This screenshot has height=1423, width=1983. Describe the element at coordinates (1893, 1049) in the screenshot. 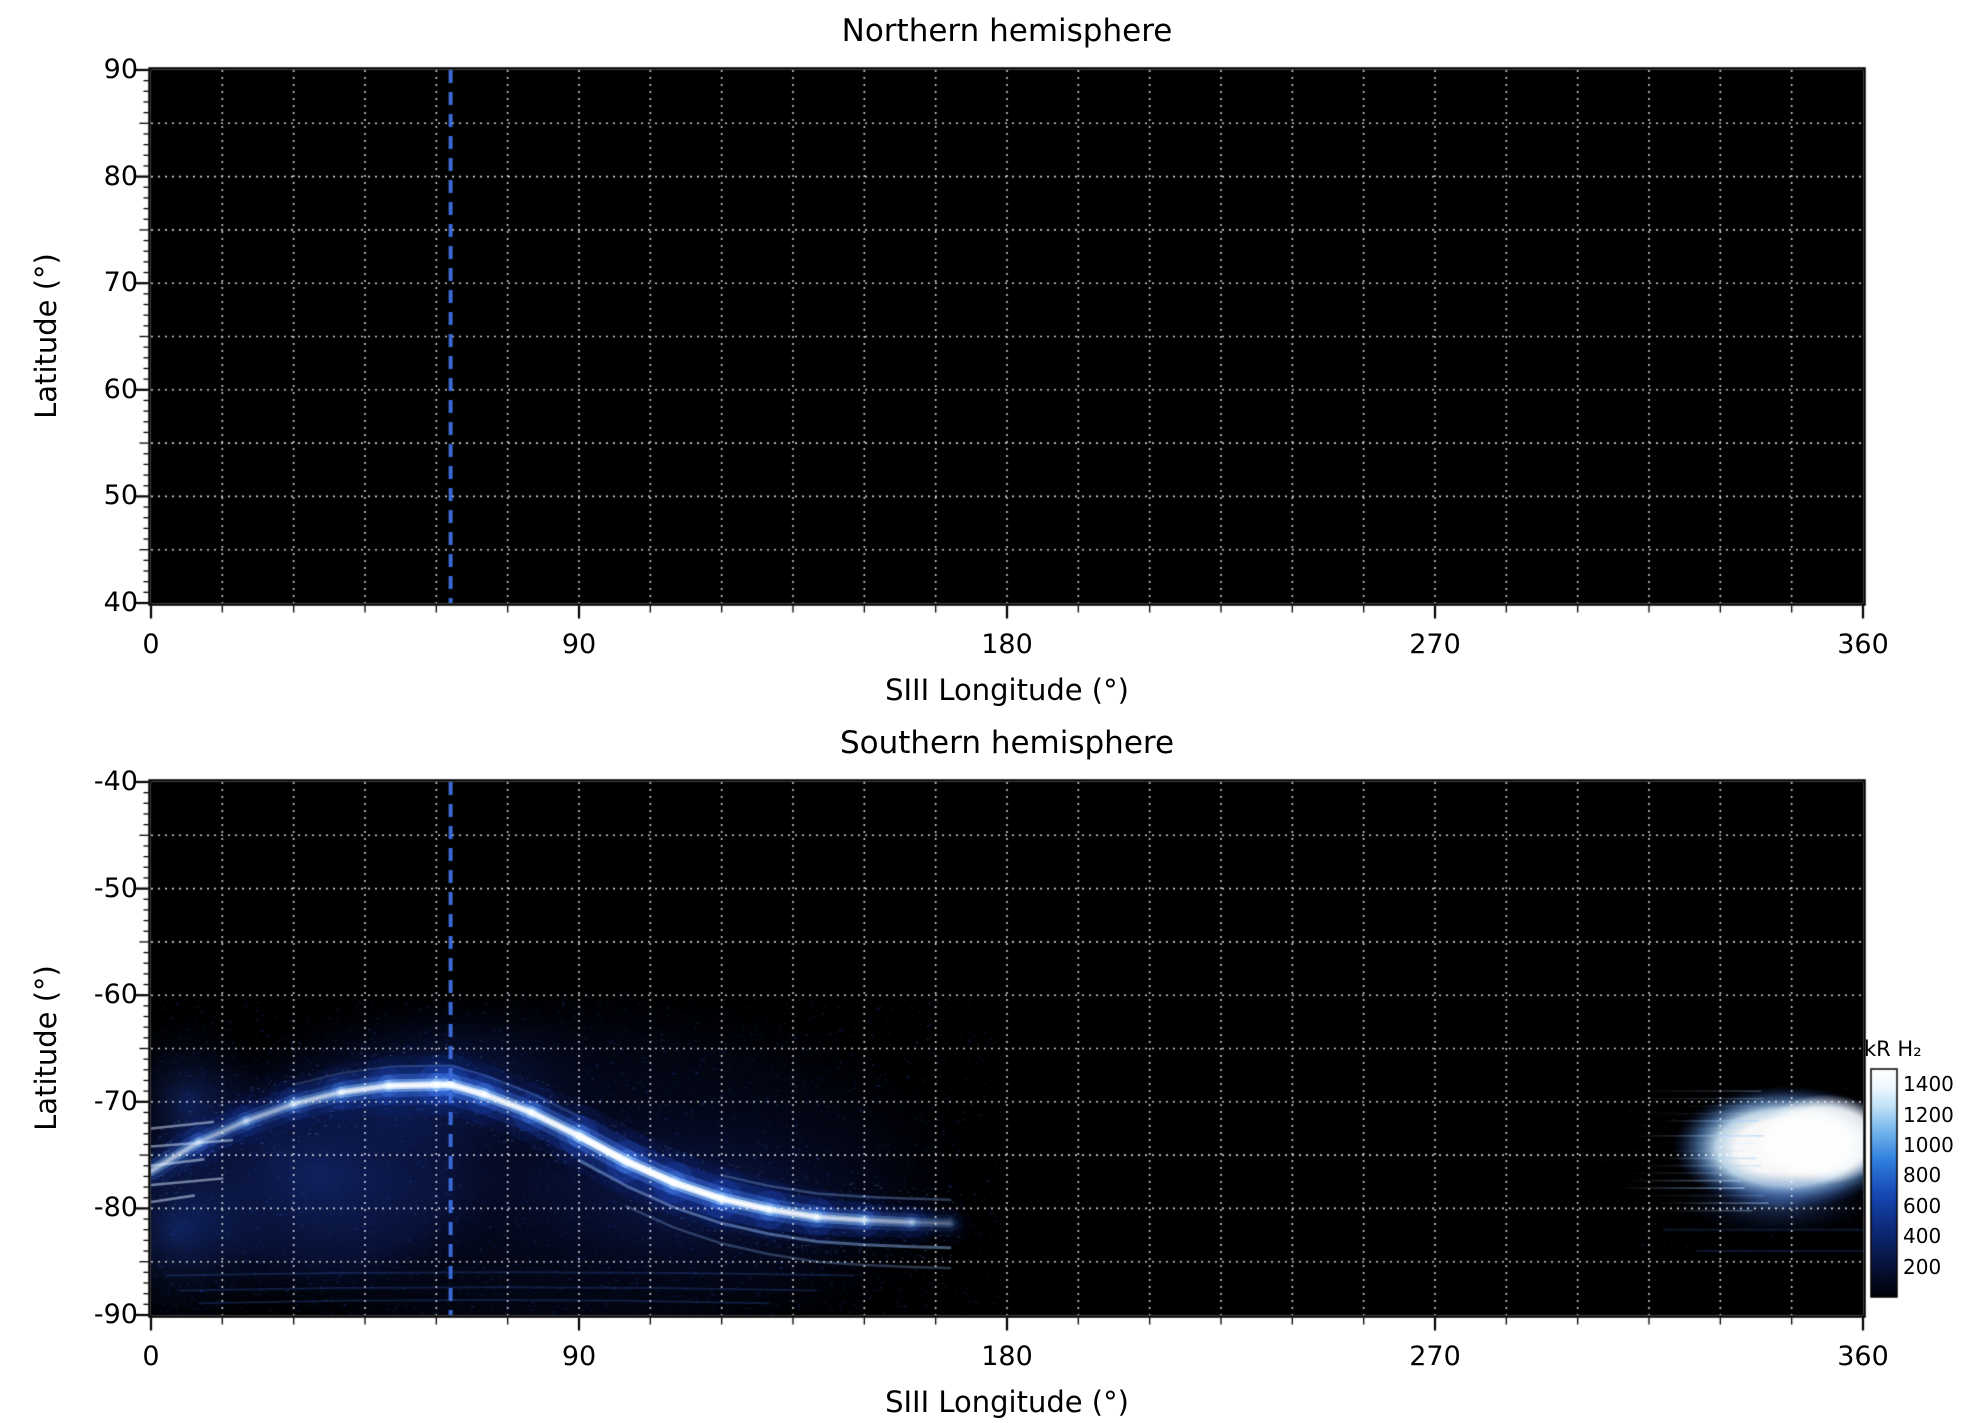

I see `colorbar-label: kR H₂` at that location.